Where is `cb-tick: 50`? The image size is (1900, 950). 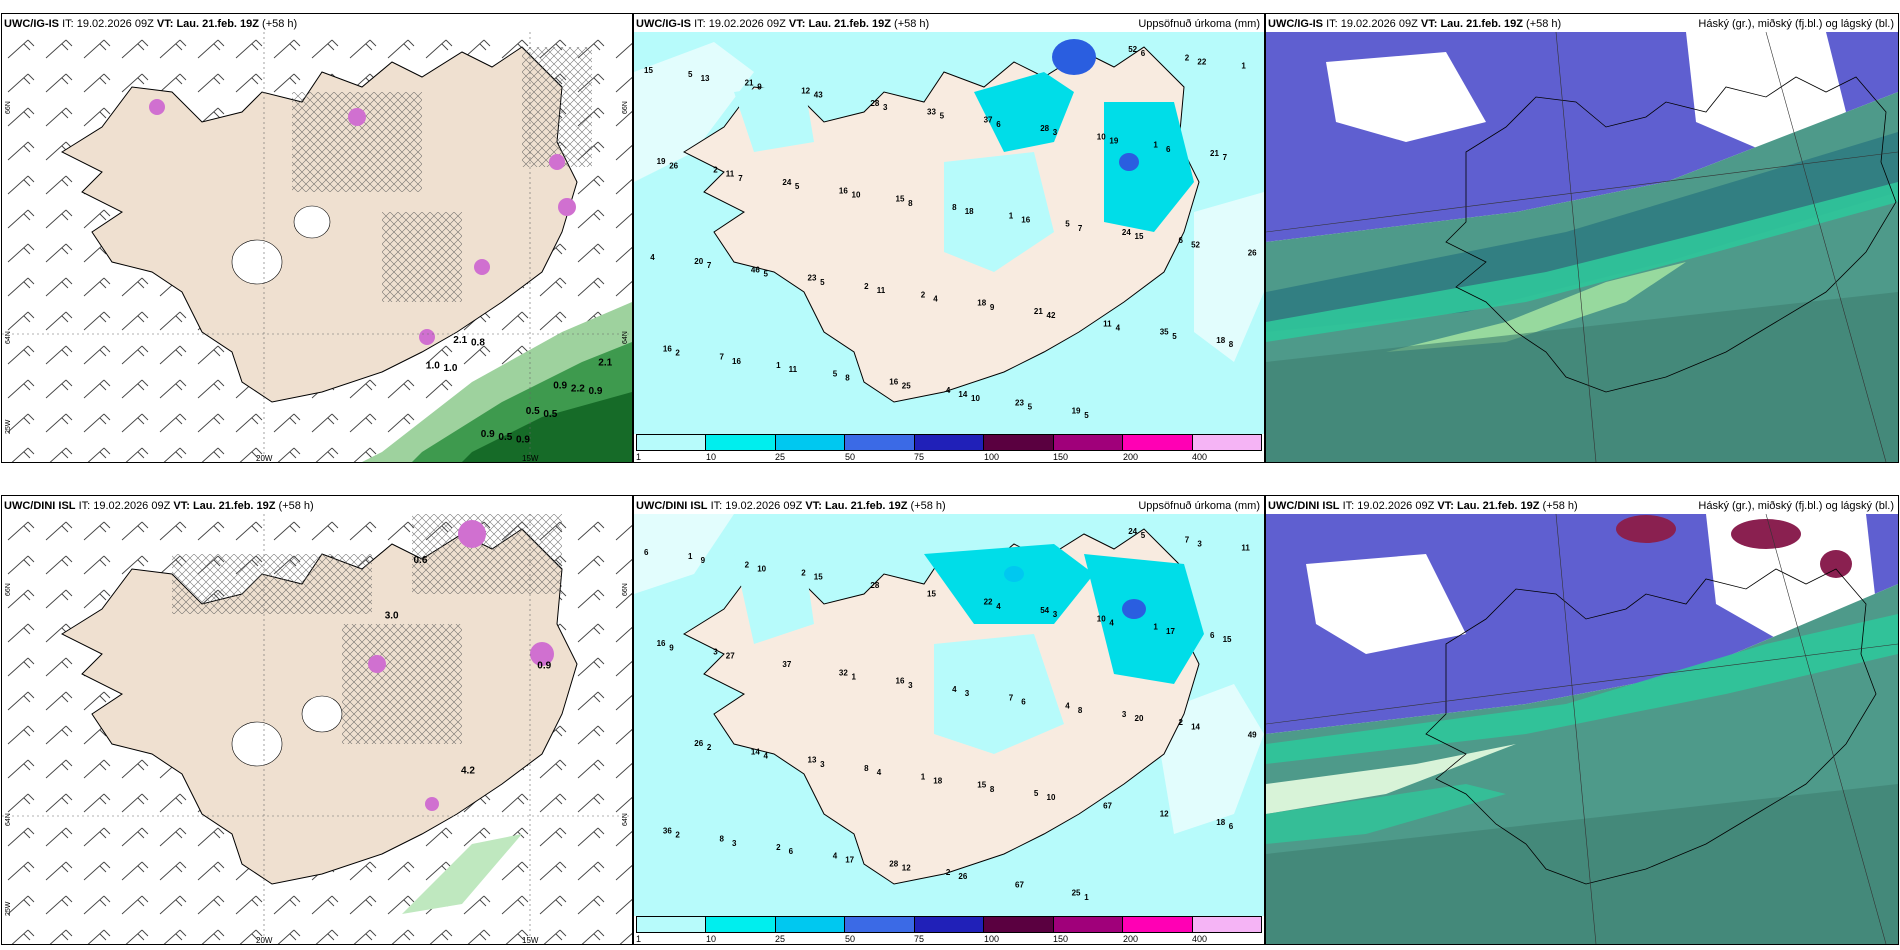 cb-tick: 50 is located at coordinates (850, 457).